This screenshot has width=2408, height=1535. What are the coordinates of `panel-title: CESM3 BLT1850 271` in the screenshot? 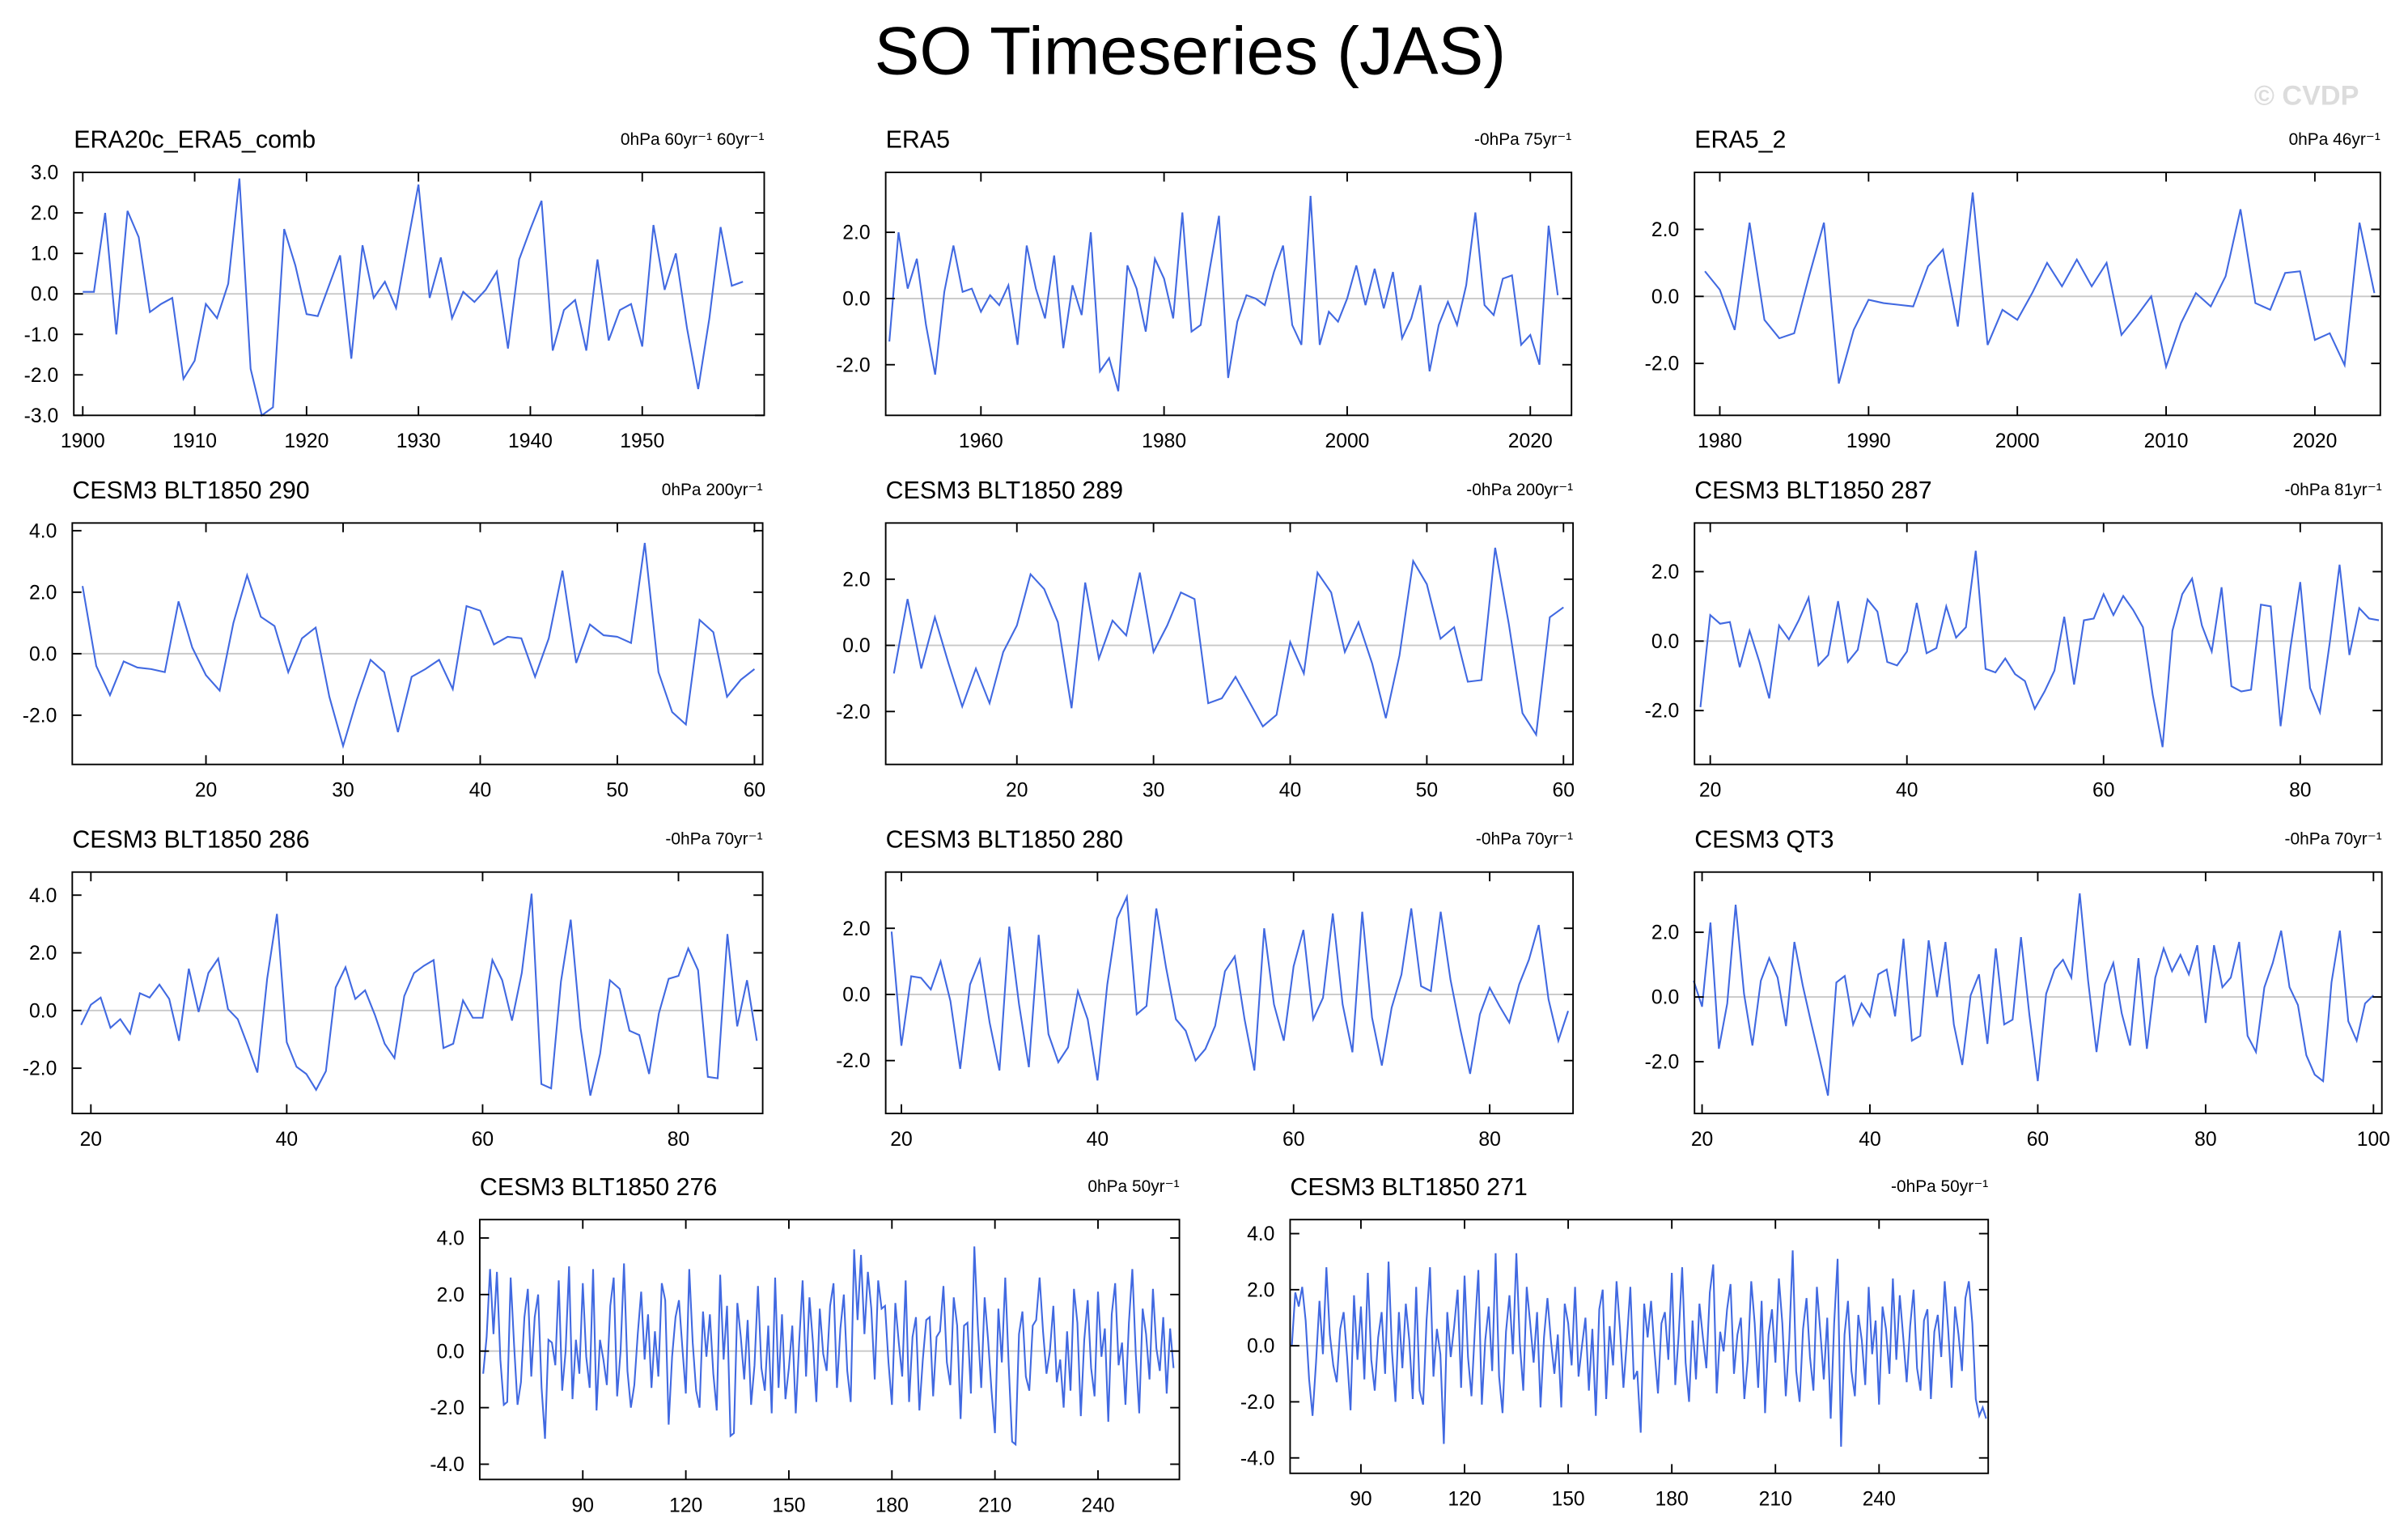 It's located at (1408, 1187).